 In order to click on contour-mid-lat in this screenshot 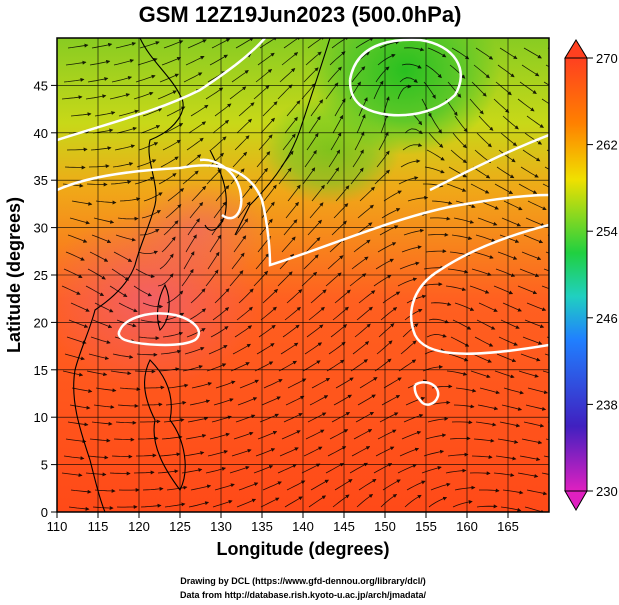, I will do `click(303, 215)`.